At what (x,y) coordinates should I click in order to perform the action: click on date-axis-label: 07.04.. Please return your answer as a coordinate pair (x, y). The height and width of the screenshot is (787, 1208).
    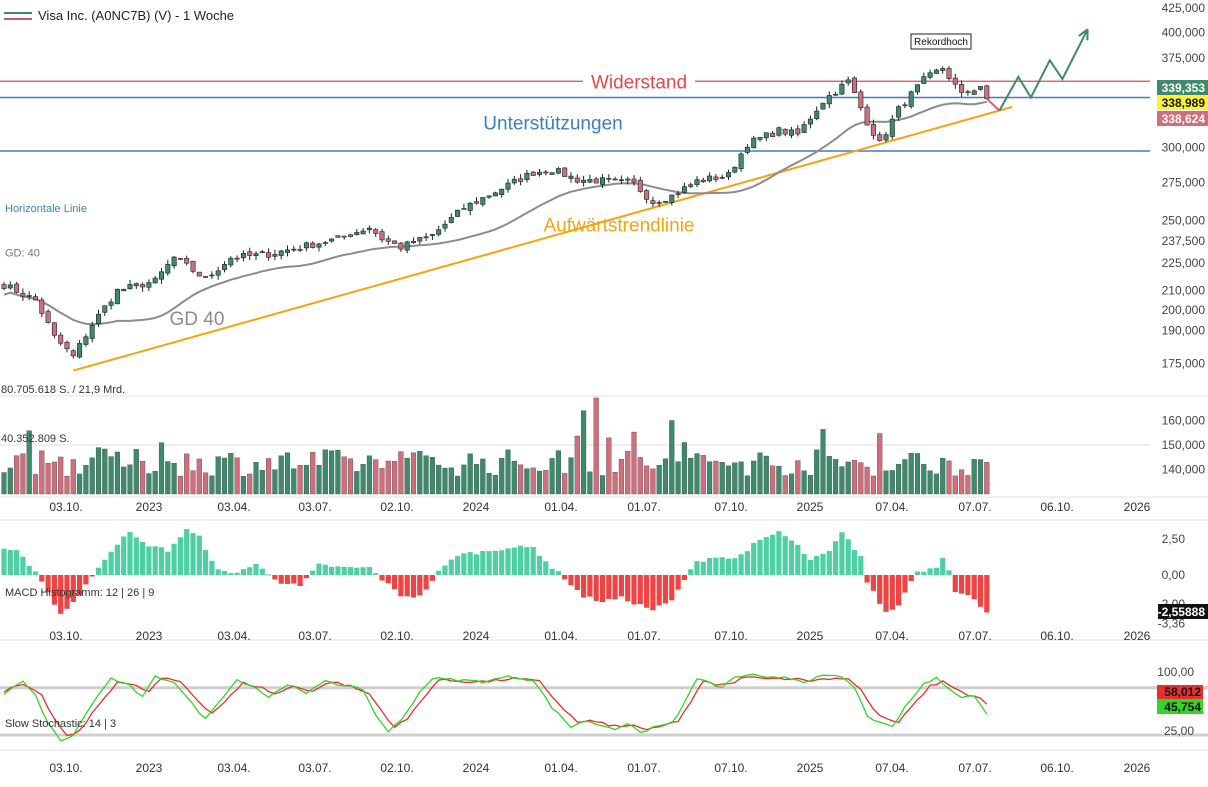
    Looking at the image, I should click on (891, 636).